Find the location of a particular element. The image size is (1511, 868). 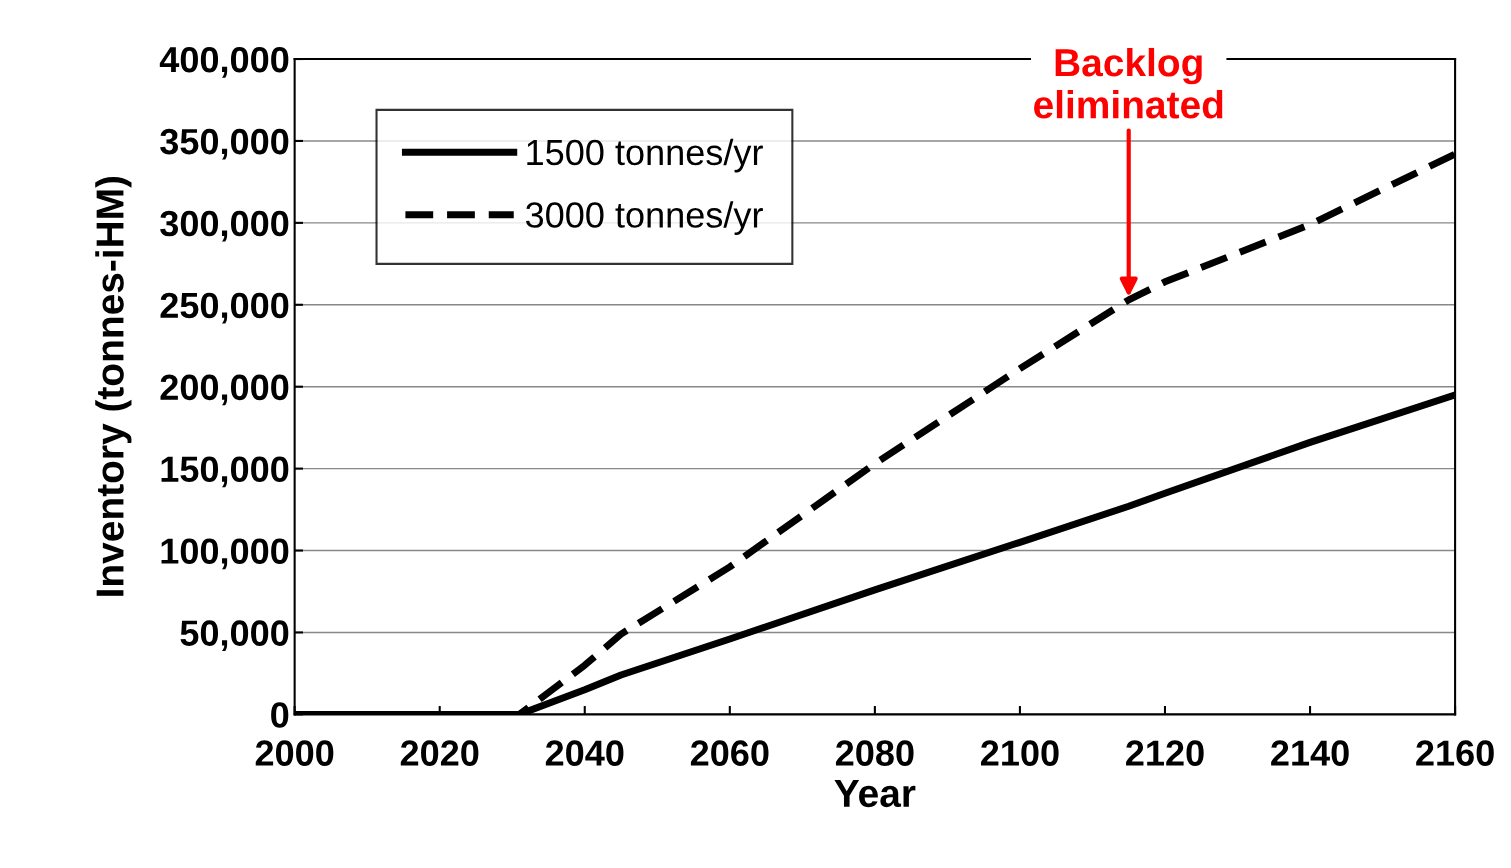

y-axis-title: Inventory (tonnes-iHM) is located at coordinates (113, 386).